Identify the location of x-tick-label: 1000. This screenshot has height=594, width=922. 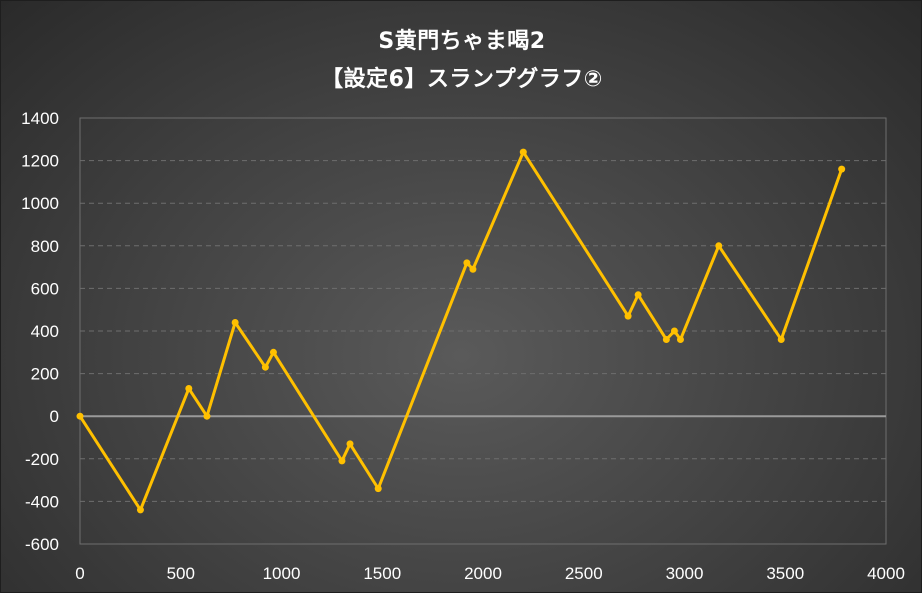
(282, 573).